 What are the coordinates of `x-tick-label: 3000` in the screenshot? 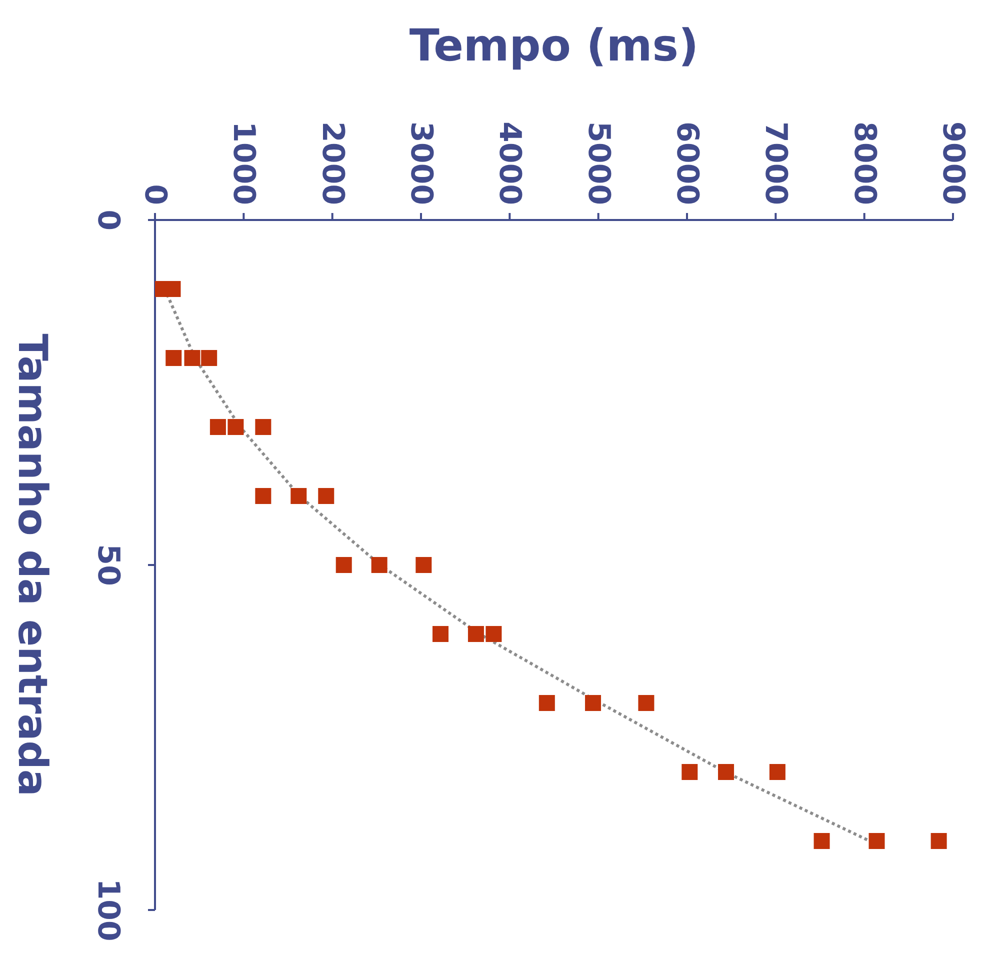 It's located at (421, 163).